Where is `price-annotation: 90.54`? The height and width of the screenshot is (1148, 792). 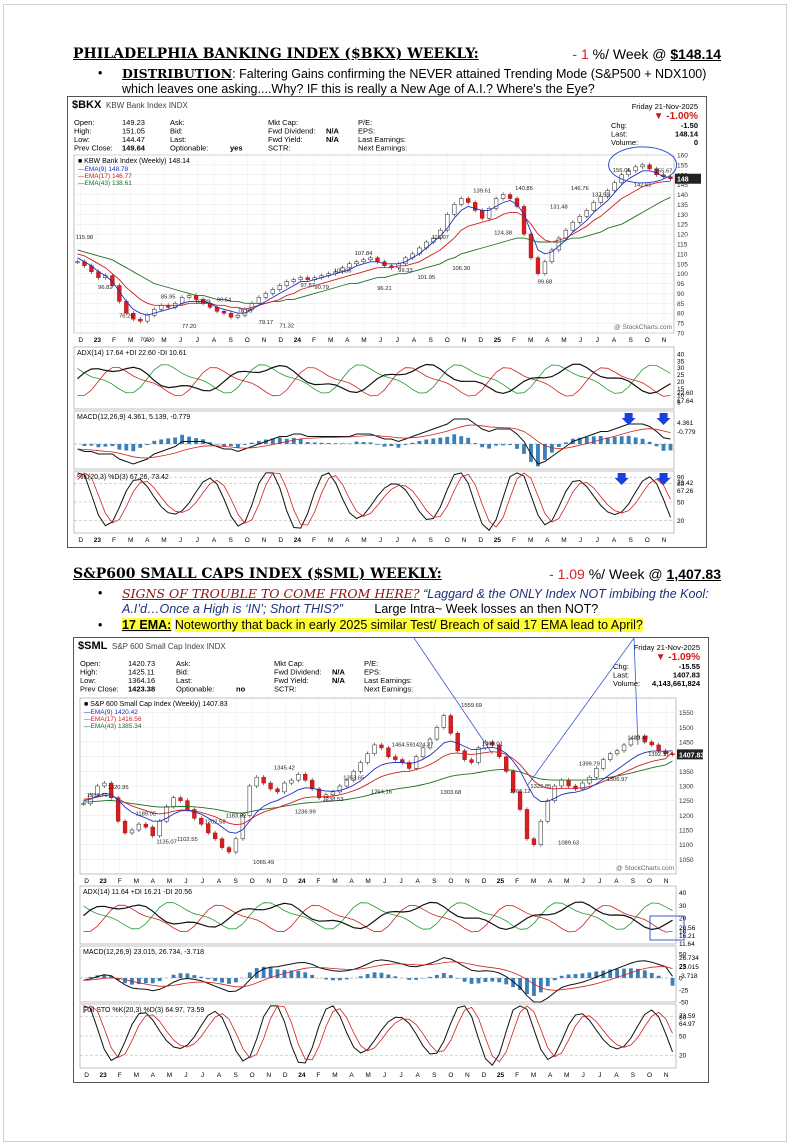 price-annotation: 90.54 is located at coordinates (224, 300).